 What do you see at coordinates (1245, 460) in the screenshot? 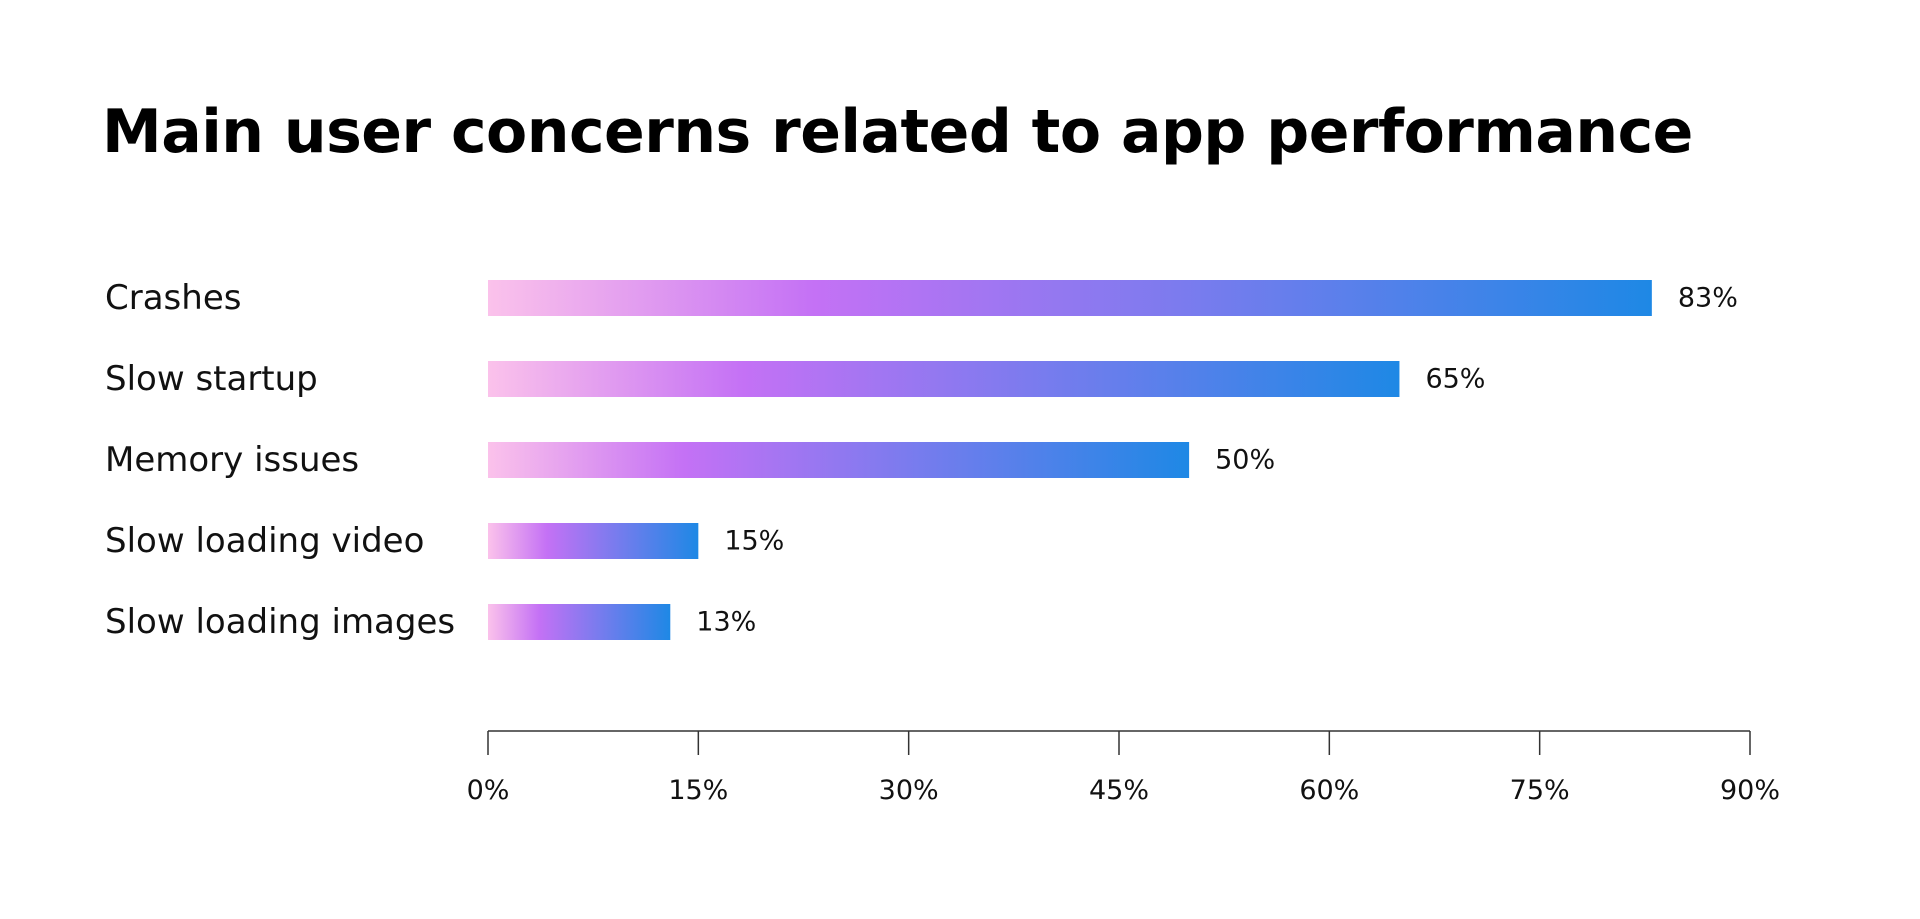
I see `bar-value-label: 50%` at bounding box center [1245, 460].